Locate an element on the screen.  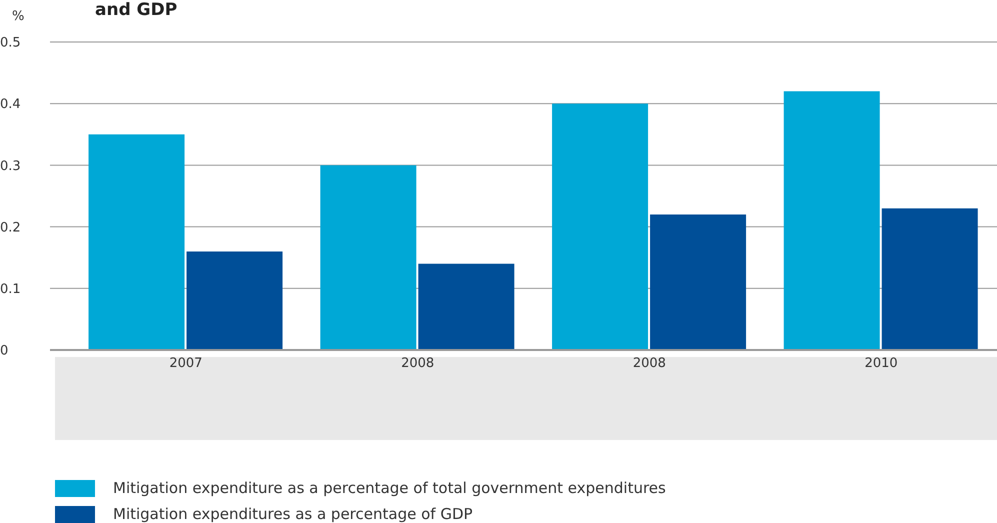
legend-label: Mitigation expenditures as a percentage of GDP is located at coordinates (293, 514).